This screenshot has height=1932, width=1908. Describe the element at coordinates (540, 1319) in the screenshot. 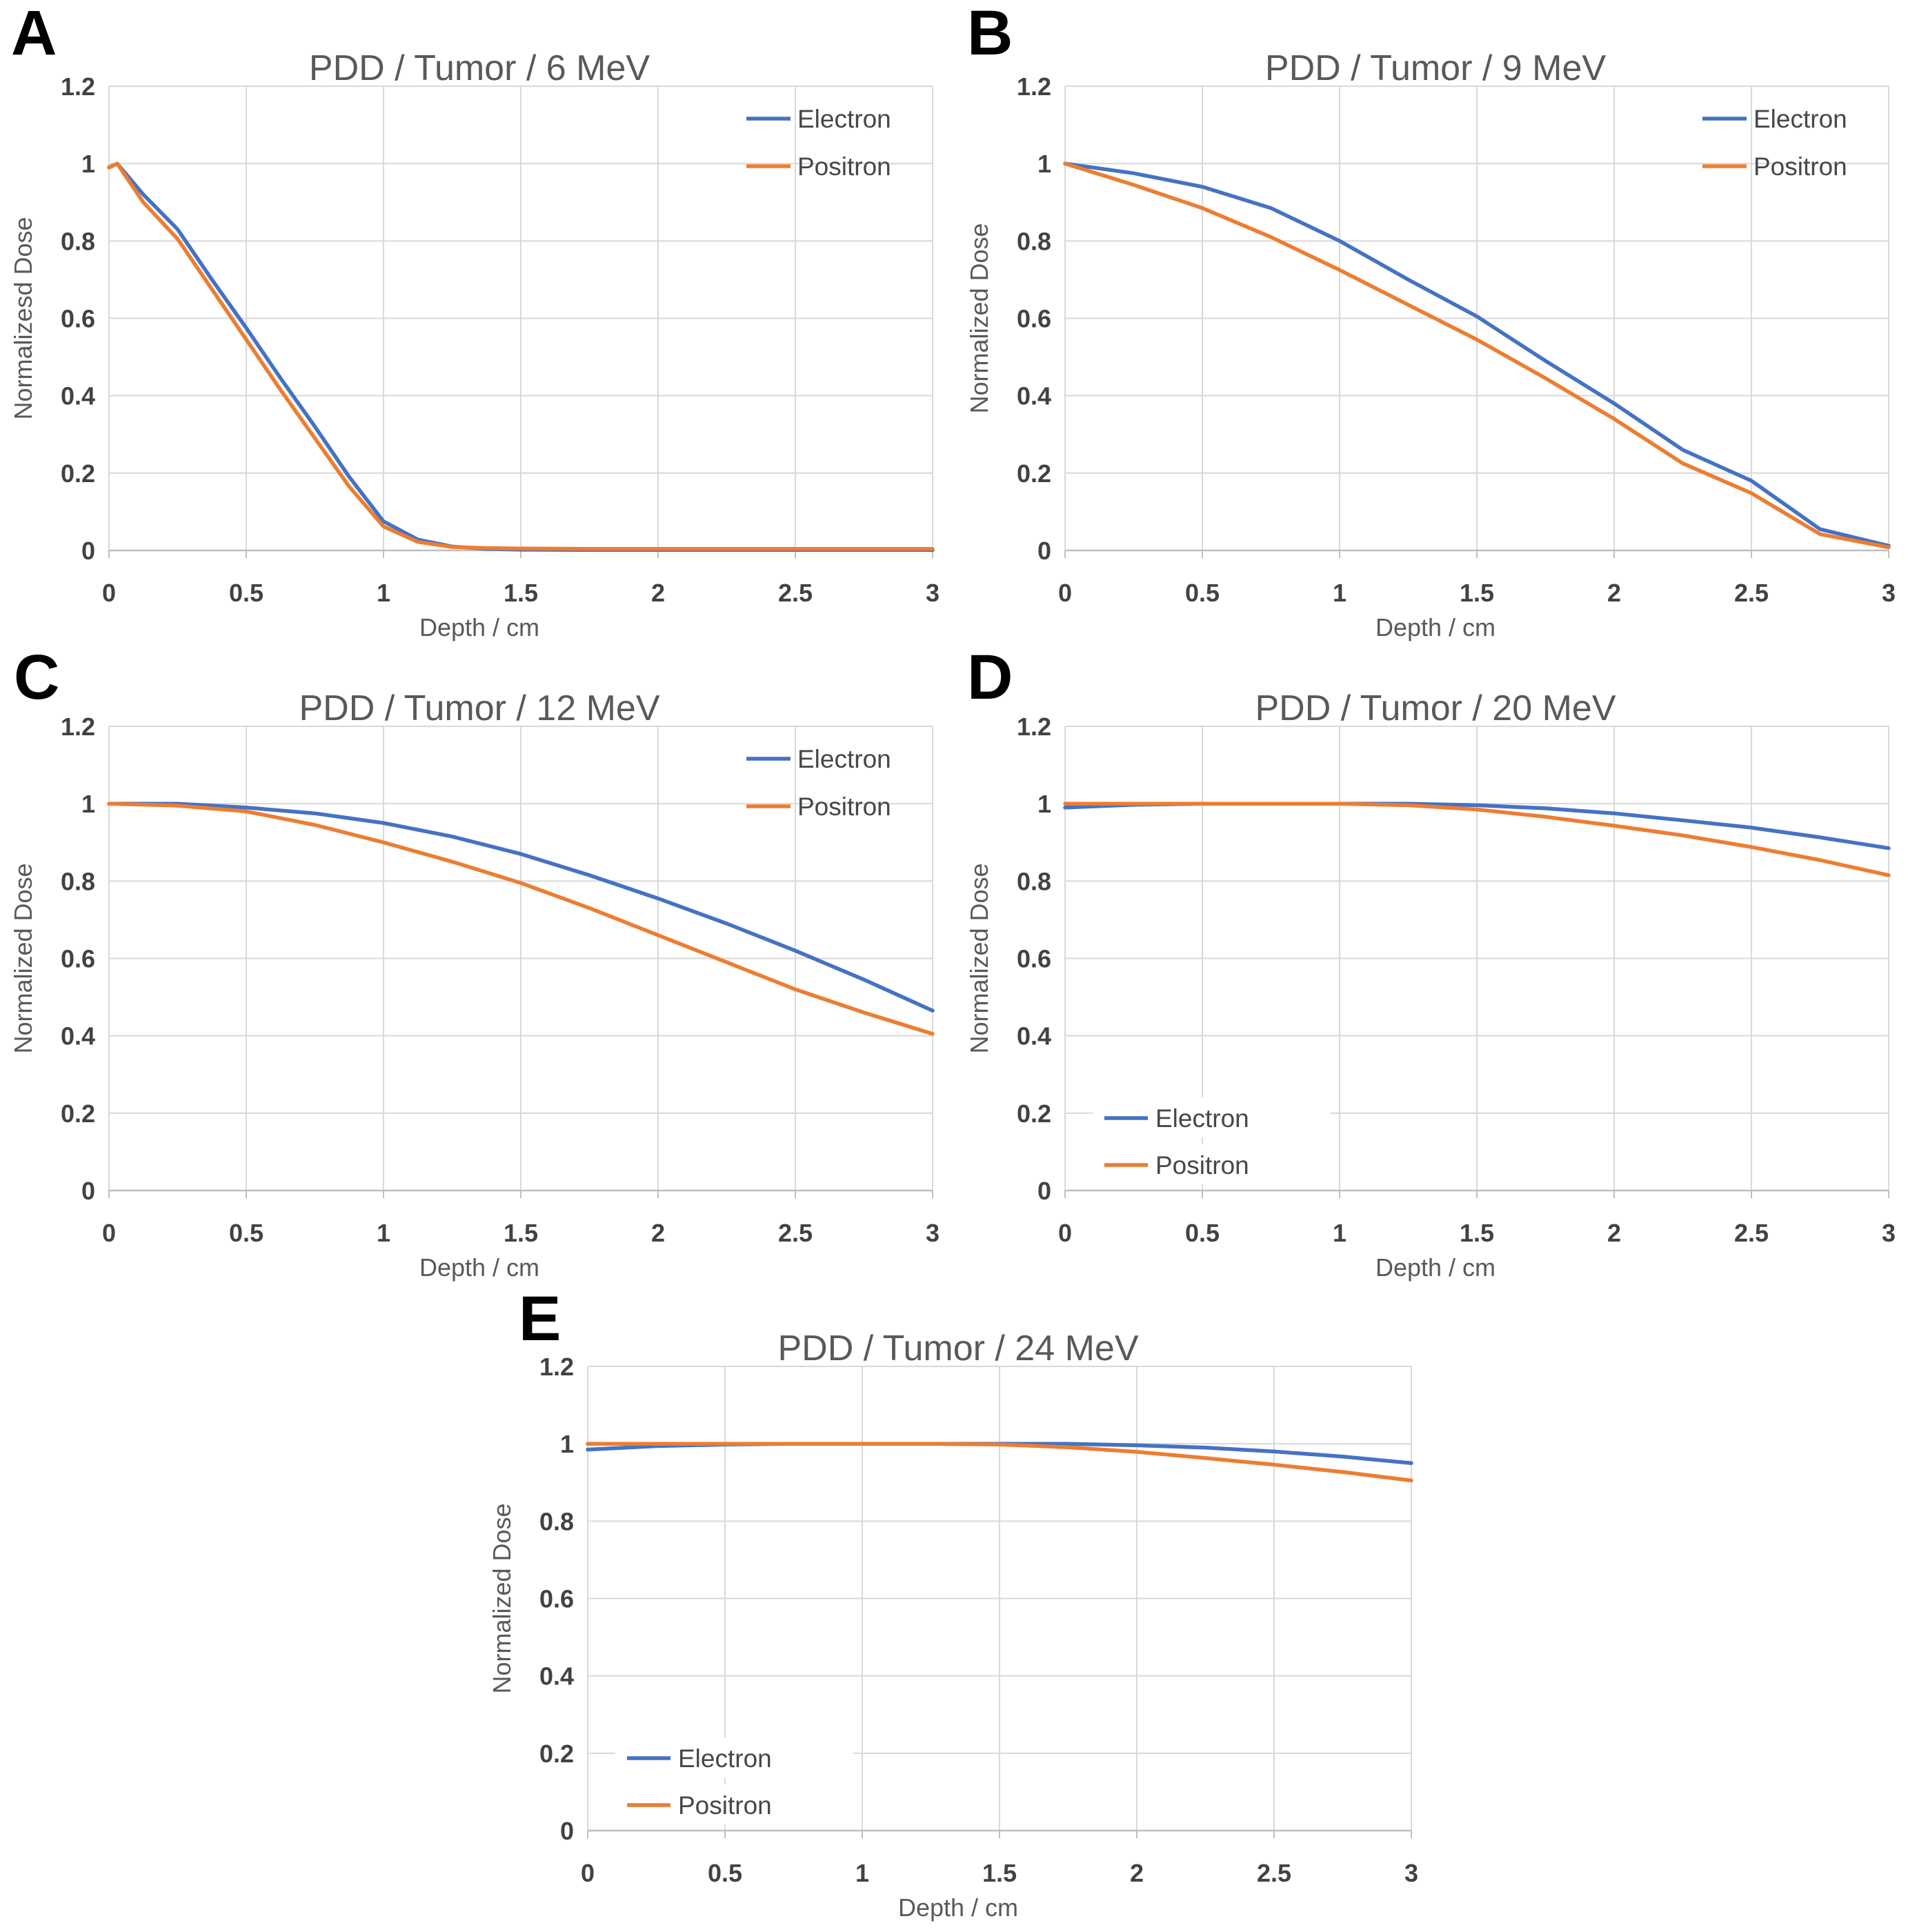

I see `panel-letter-e: E` at that location.